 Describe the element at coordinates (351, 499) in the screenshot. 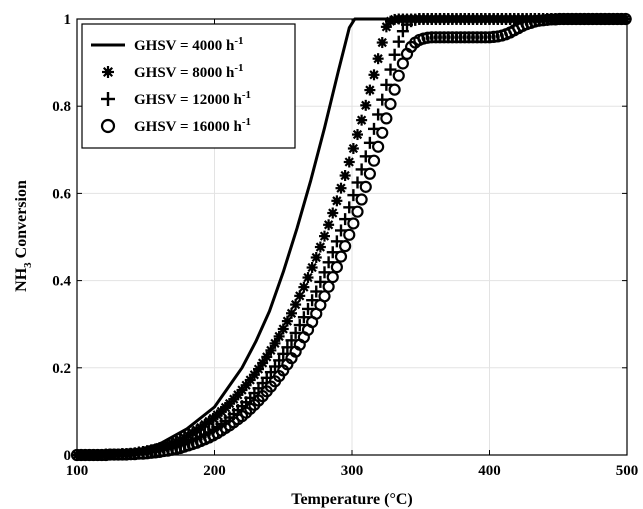

I see `x-axis-title: Temperature (°C)` at that location.